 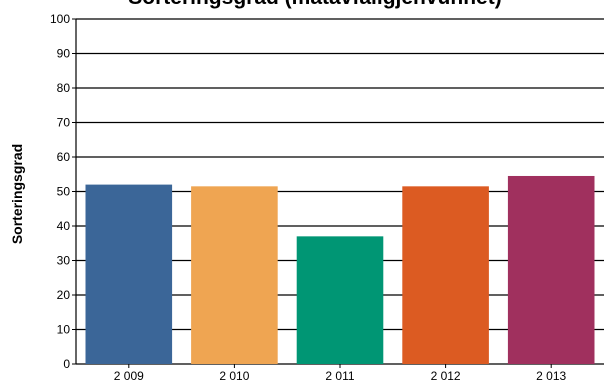 What do you see at coordinates (64, 123) in the screenshot?
I see `y-tick-label: 70` at bounding box center [64, 123].